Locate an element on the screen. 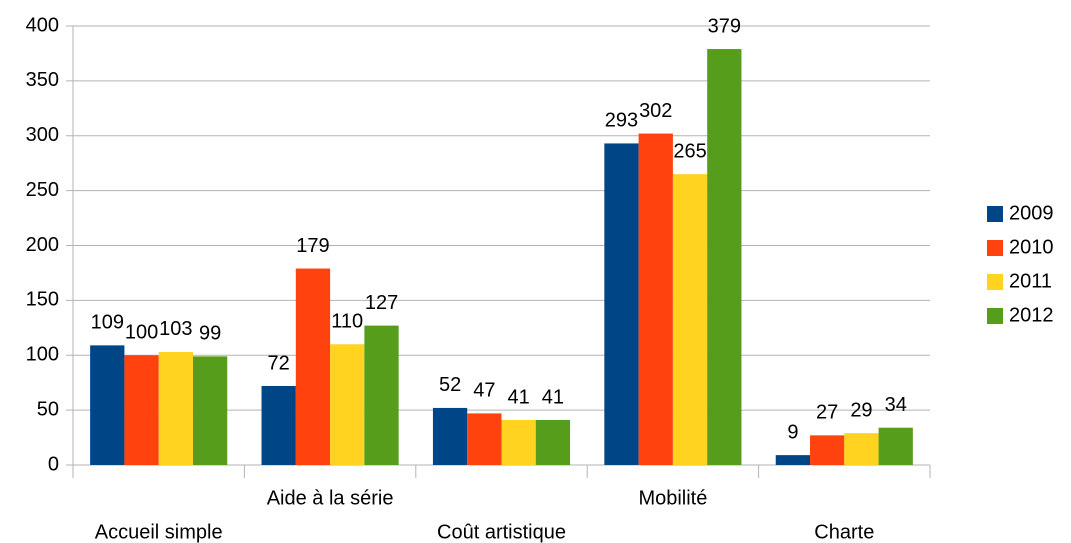 This screenshot has height=543, width=1071. data-label: 100 is located at coordinates (141, 333).